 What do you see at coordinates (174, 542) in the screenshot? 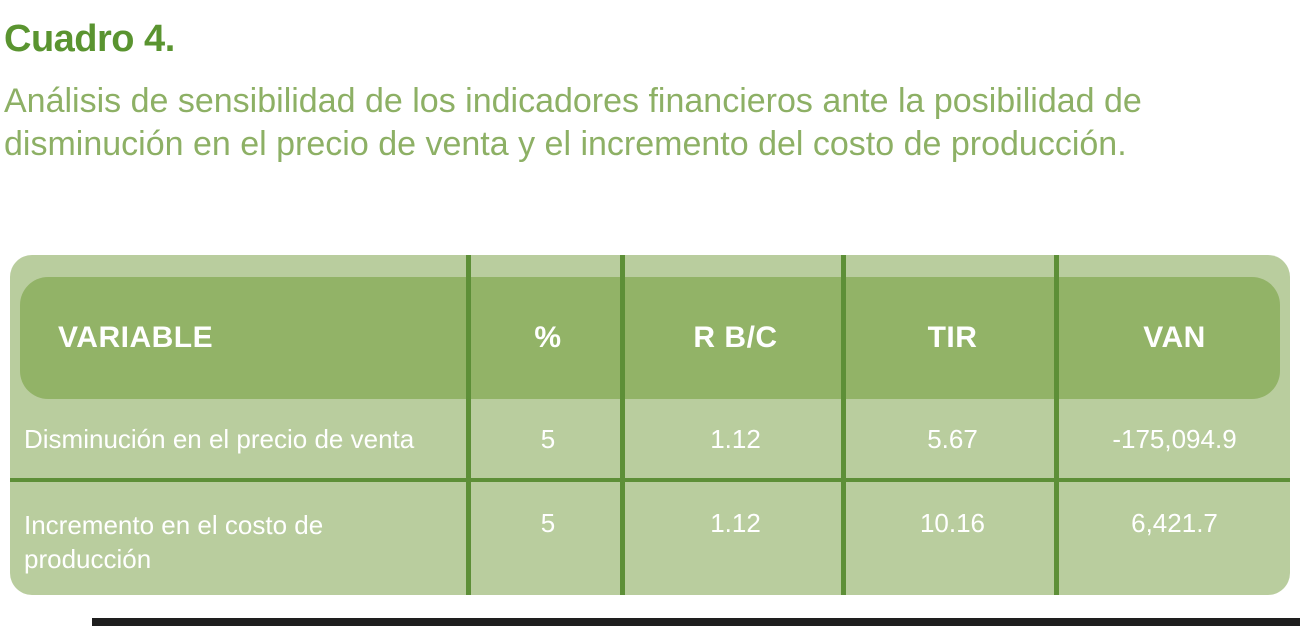
I see `row-variable: Incremento en el costo de producción` at bounding box center [174, 542].